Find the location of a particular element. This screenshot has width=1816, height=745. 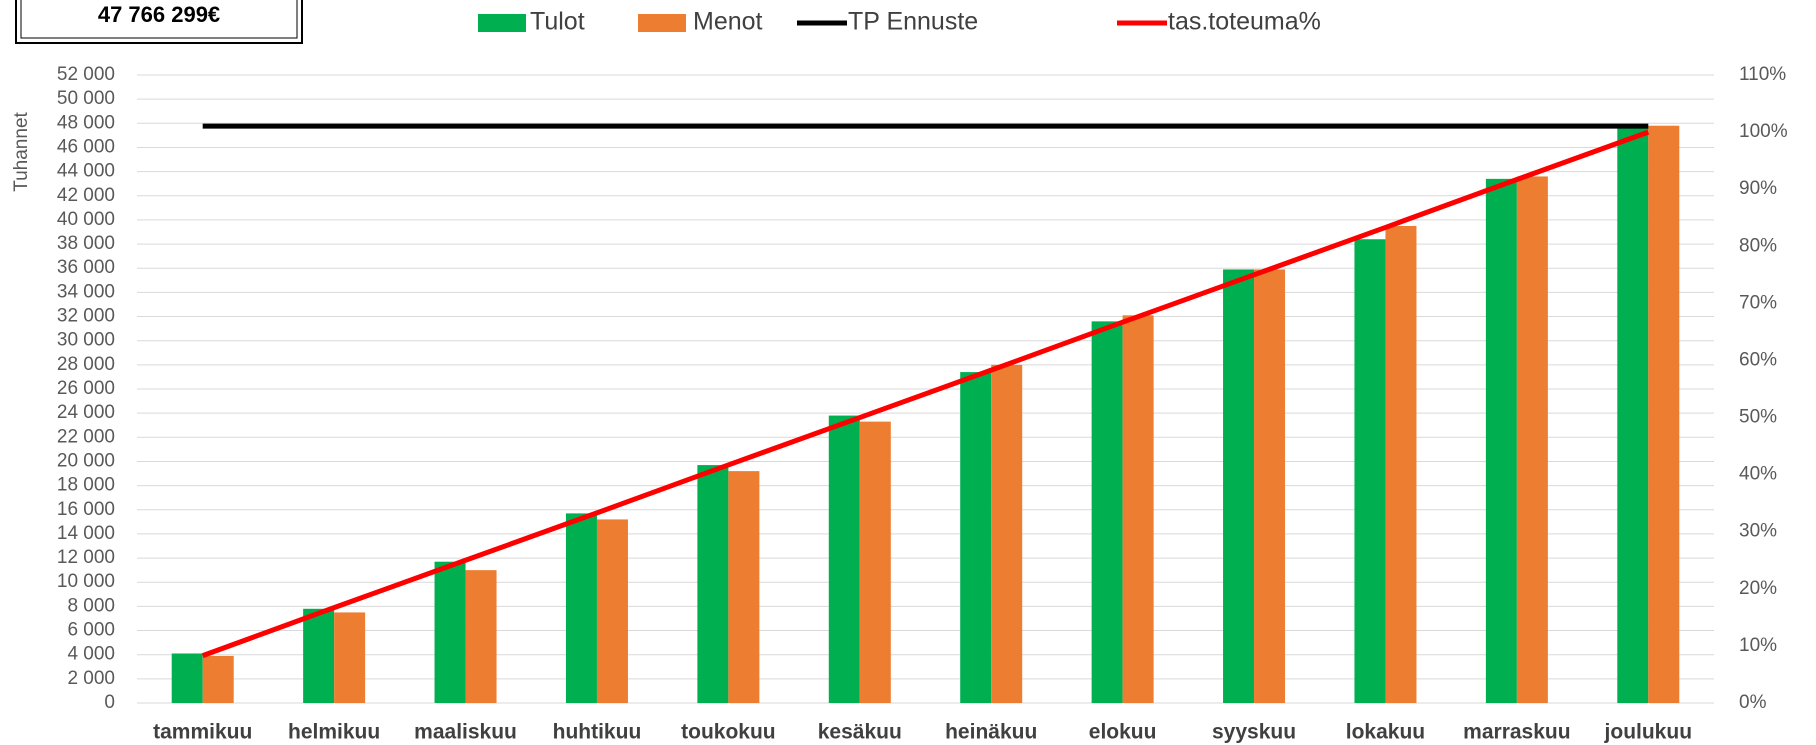

y-tick-label: 28 000 is located at coordinates (86, 364).